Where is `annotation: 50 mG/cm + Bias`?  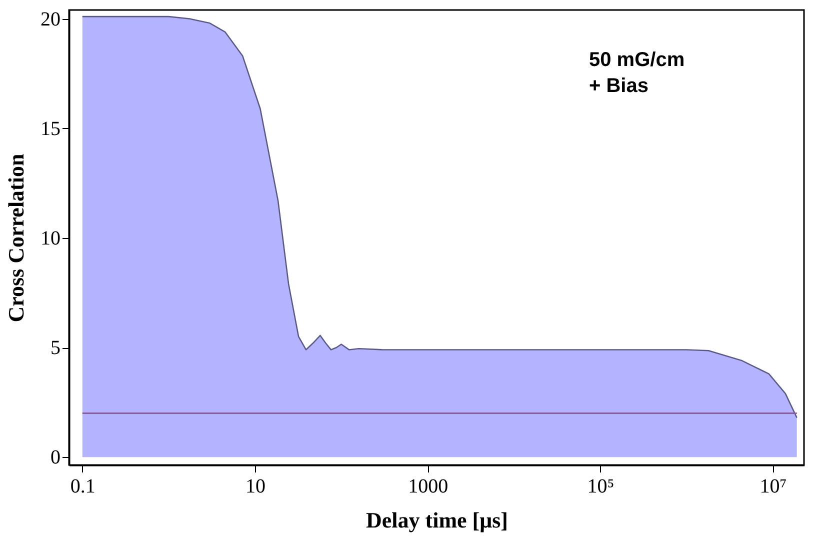
annotation: 50 mG/cm + Bias is located at coordinates (637, 73).